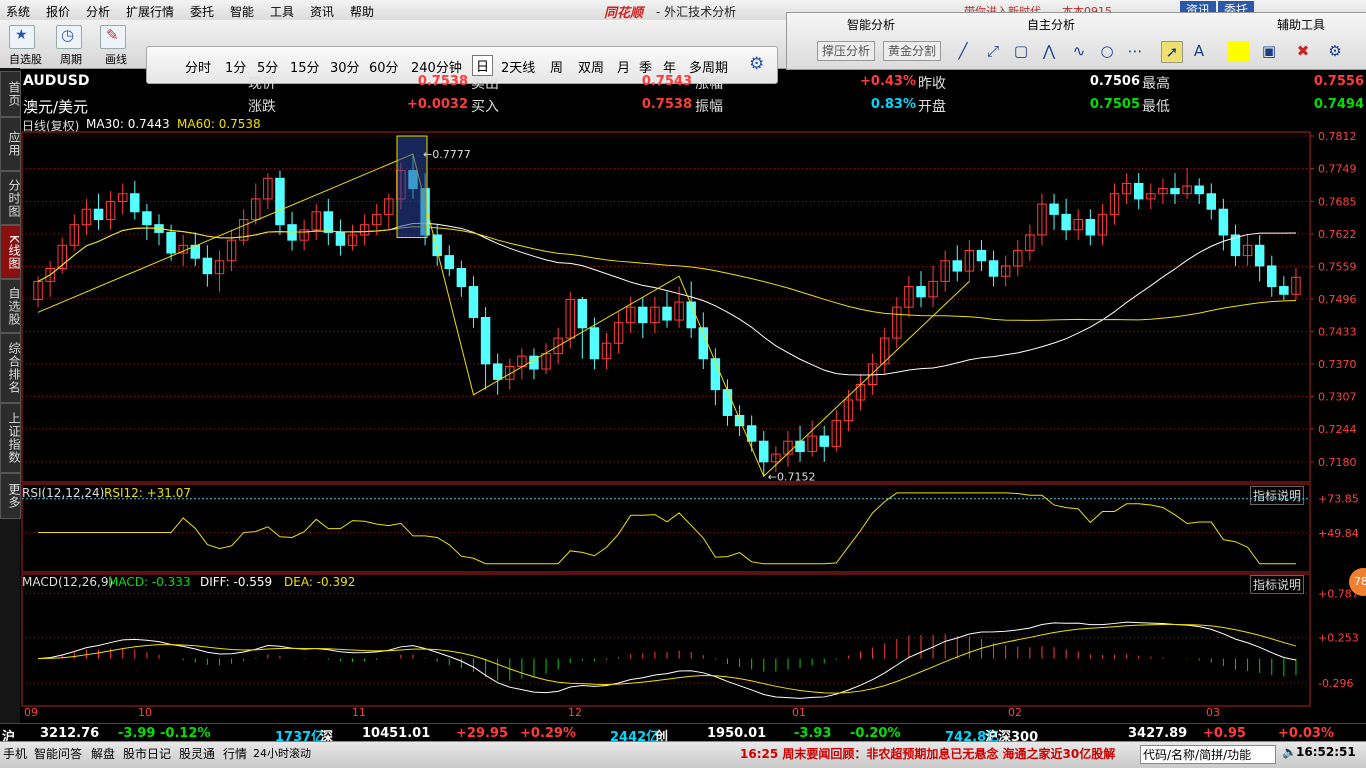 The image size is (1366, 768). Describe the element at coordinates (1269, 51) in the screenshot. I see `delete-style-icon: ▣` at that location.